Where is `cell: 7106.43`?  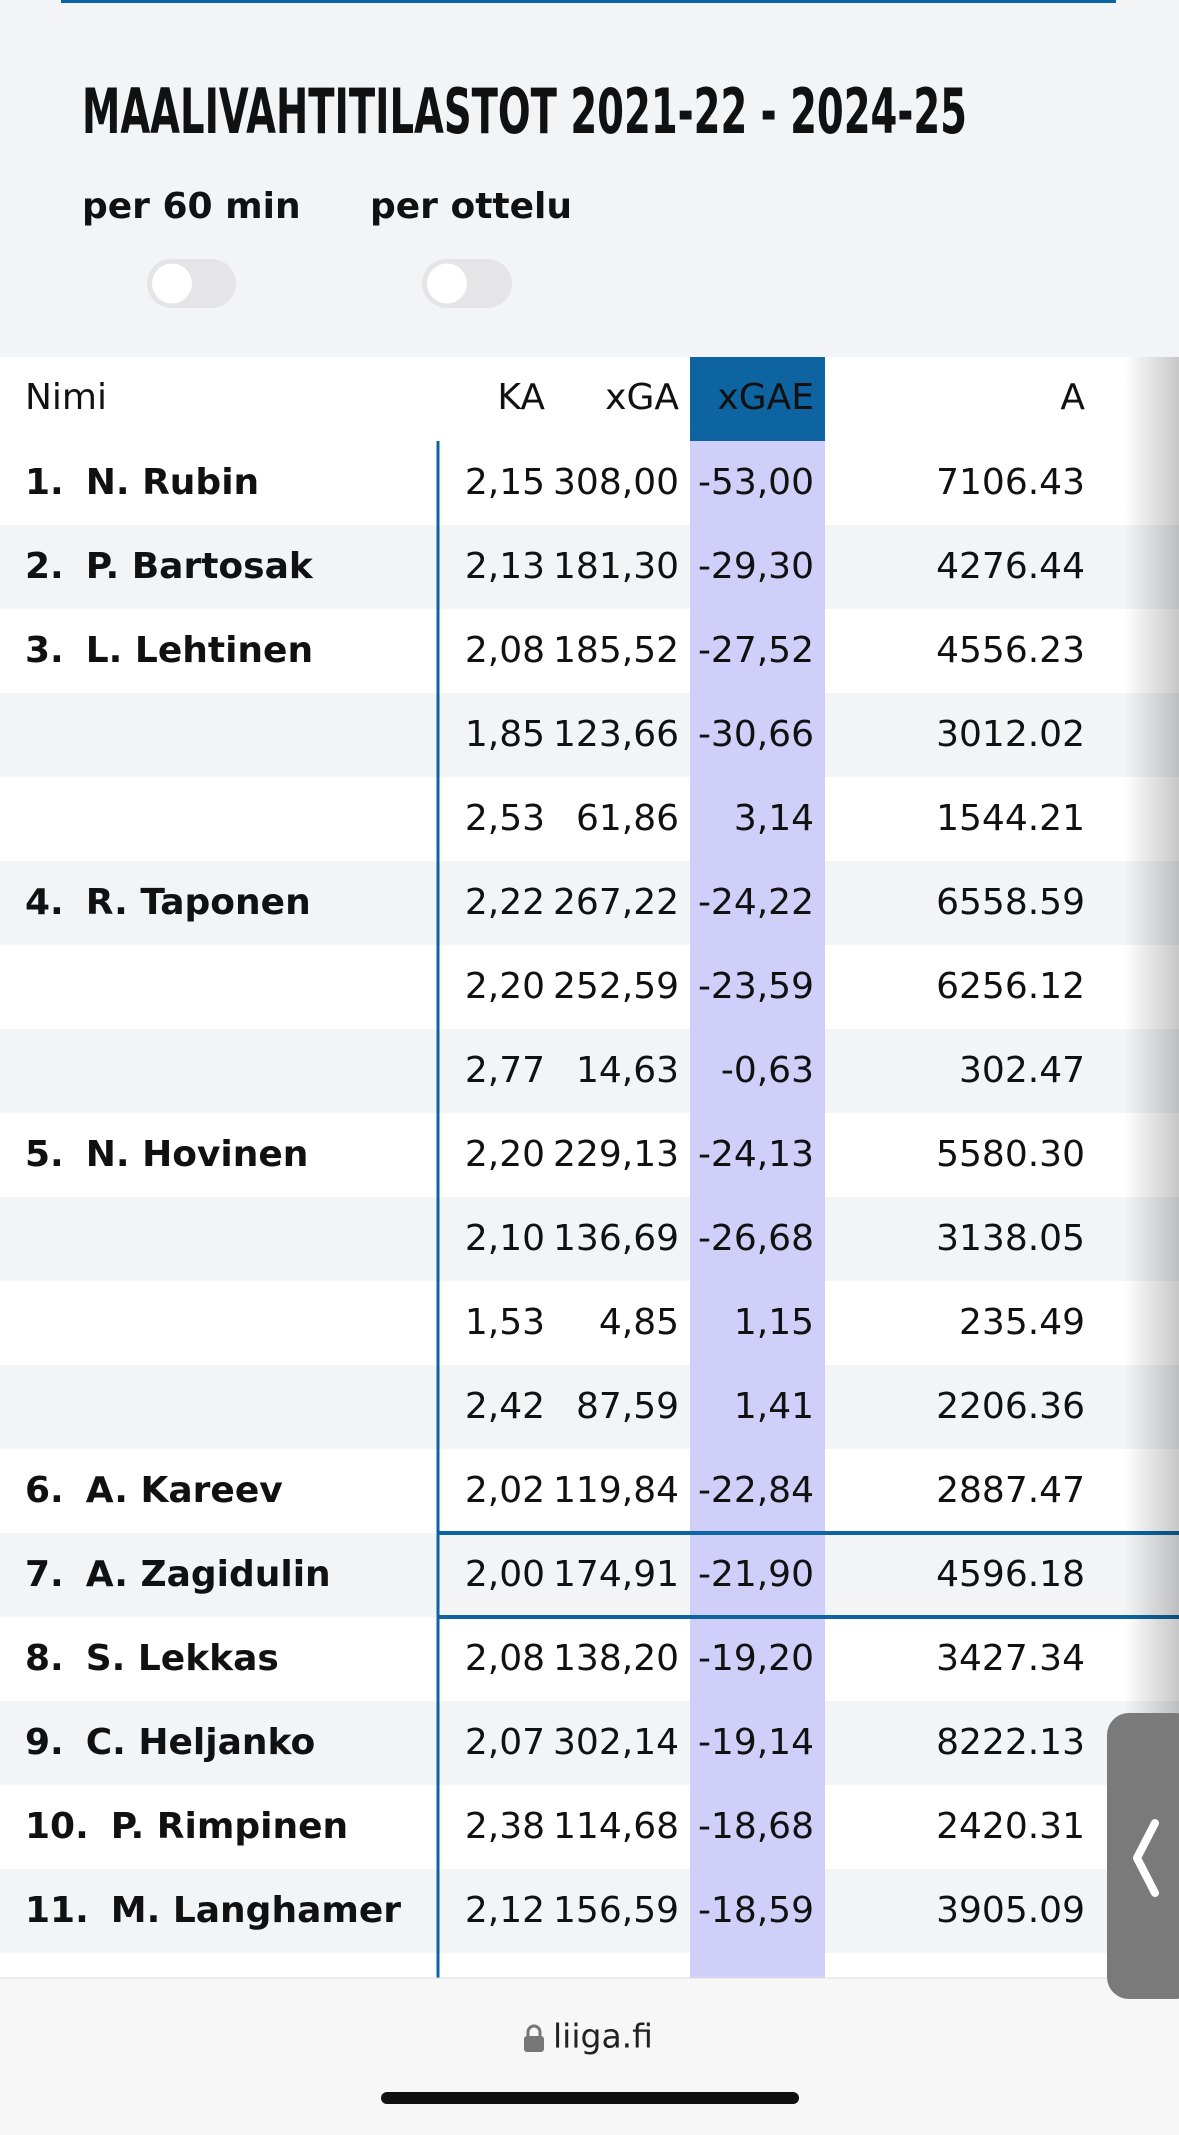 cell: 7106.43 is located at coordinates (1010, 482).